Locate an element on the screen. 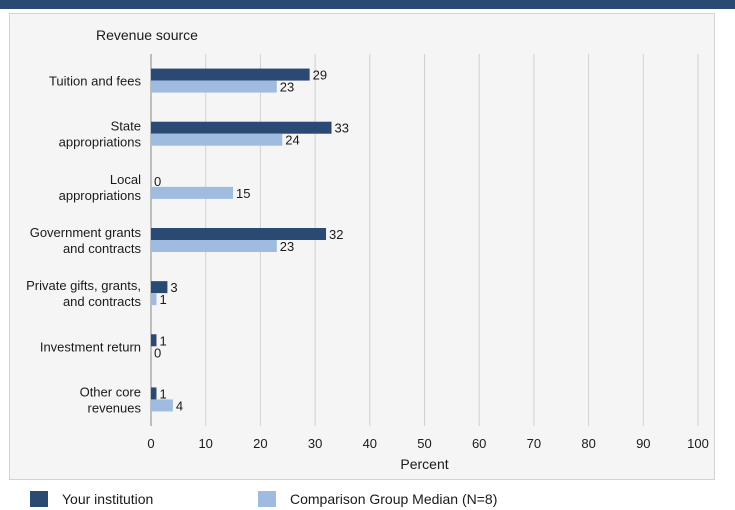 Image resolution: width=735 pixels, height=510 pixels. x-tick-label: 30 is located at coordinates (315, 443).